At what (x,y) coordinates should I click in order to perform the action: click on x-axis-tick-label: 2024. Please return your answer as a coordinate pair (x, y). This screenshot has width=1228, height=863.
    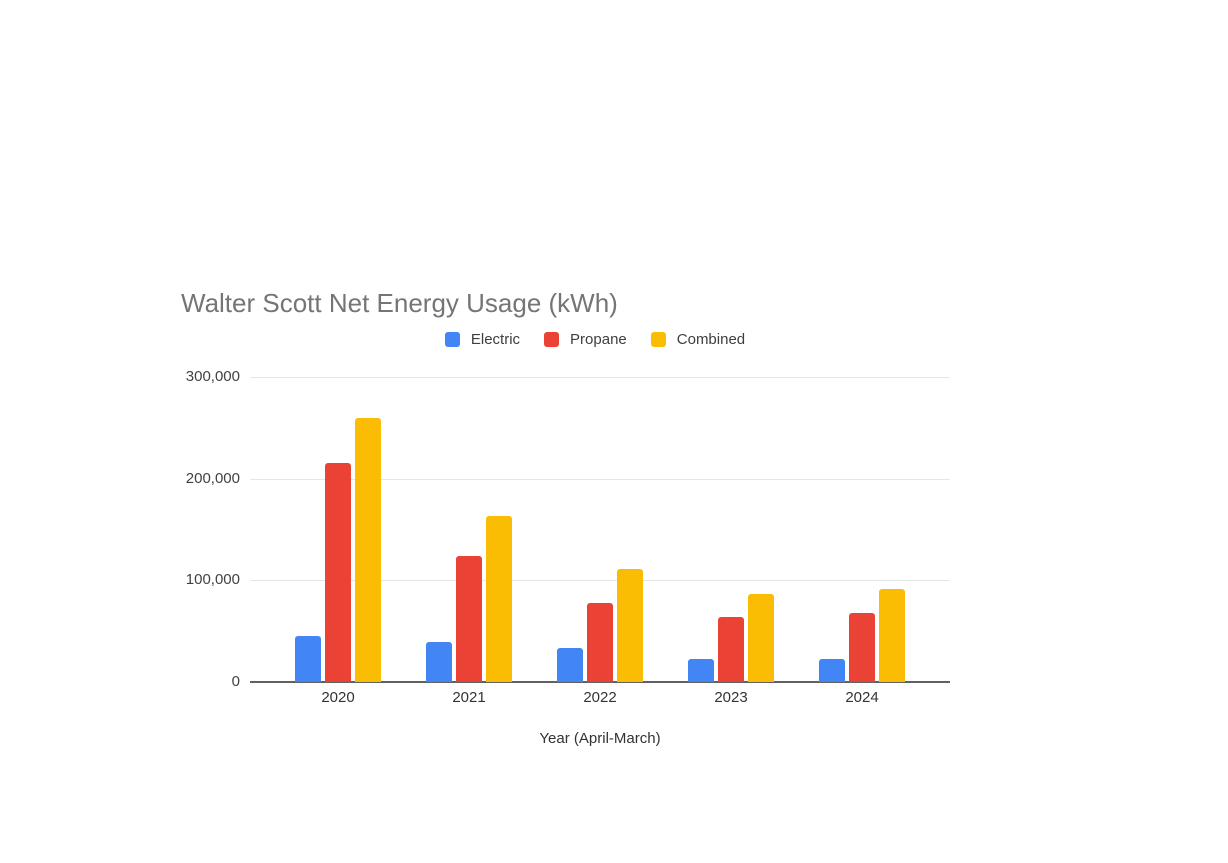
    Looking at the image, I should click on (862, 697).